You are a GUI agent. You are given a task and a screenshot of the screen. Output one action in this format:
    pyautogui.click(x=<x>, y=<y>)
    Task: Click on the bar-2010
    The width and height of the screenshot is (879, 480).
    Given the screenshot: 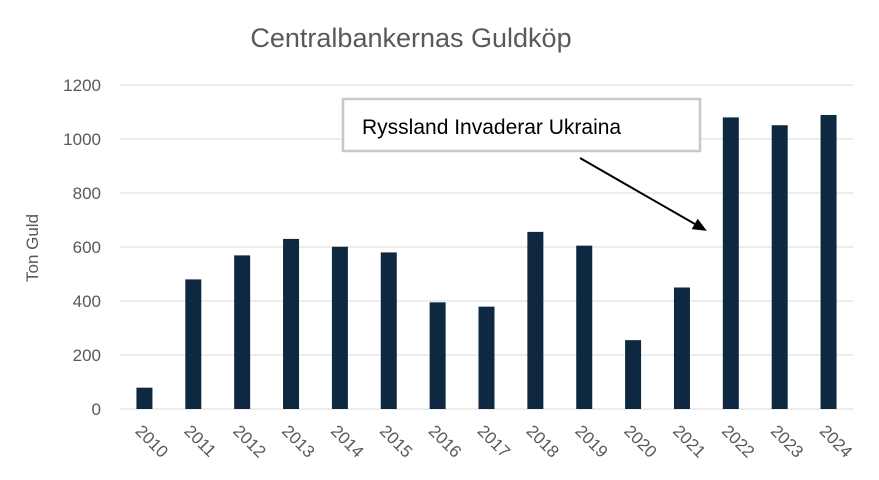 What is the action you would take?
    pyautogui.click(x=144, y=398)
    